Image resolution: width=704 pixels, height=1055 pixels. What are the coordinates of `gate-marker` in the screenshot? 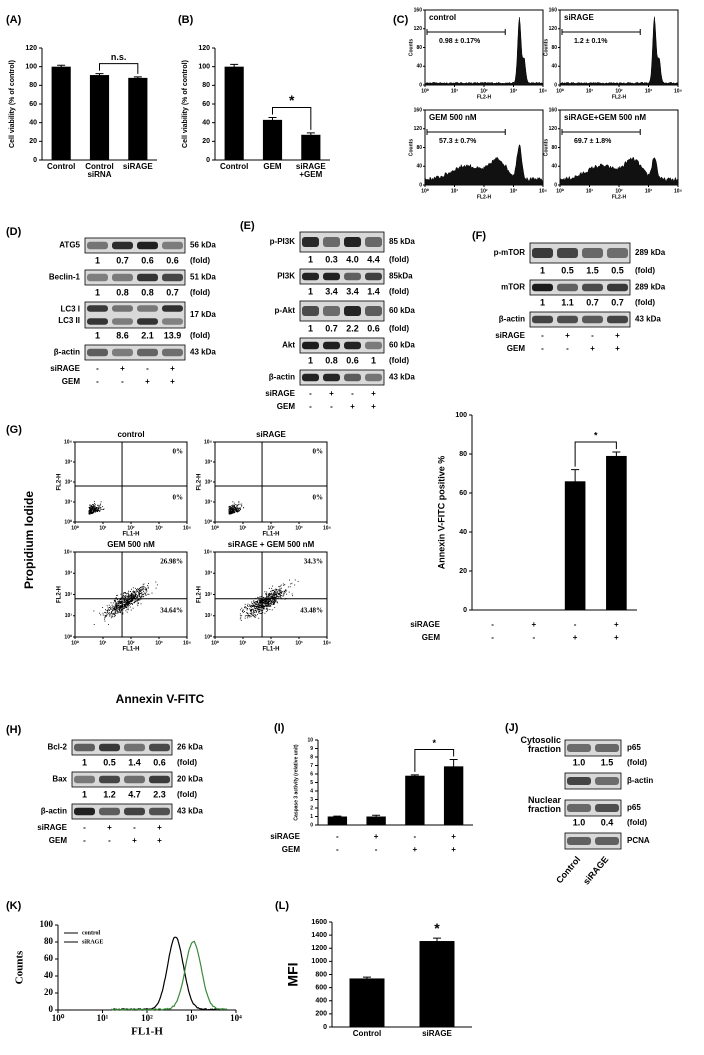 It's located at (601, 132).